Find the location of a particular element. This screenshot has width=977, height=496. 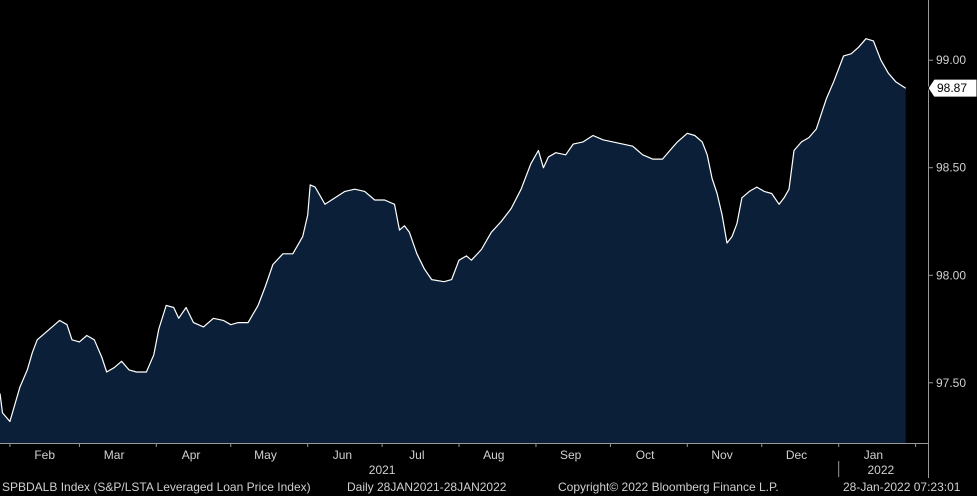

x-tick-label: Sep is located at coordinates (571, 455).